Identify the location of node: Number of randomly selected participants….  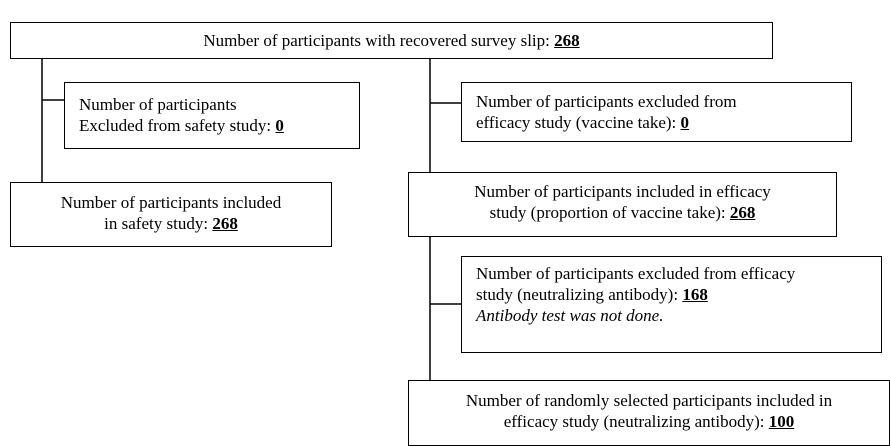
(649, 413).